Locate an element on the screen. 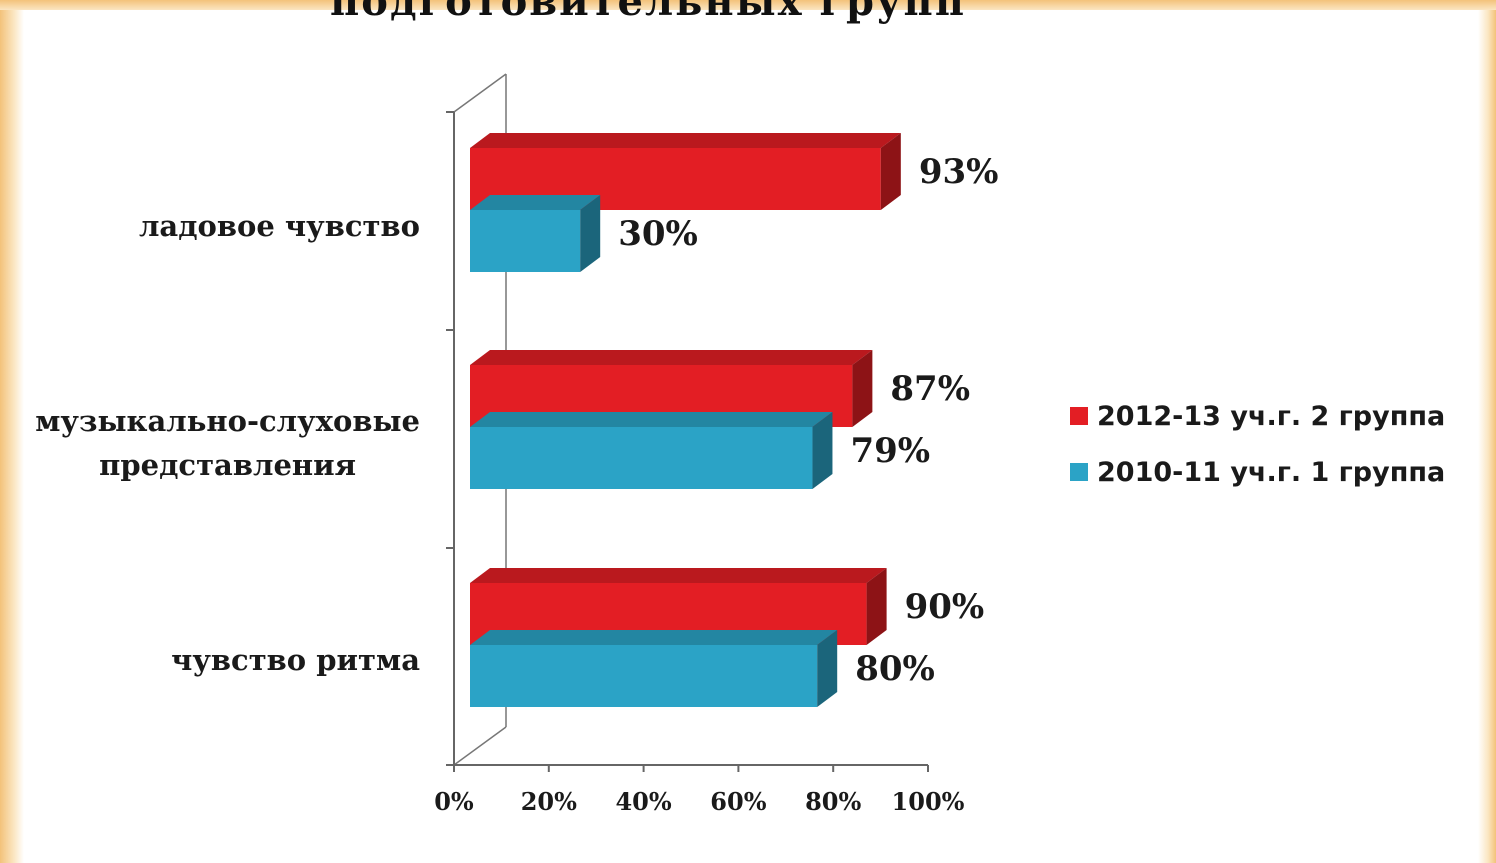 Image resolution: width=1496 pixels, height=863 pixels. x-tick-label-5: 100% is located at coordinates (928, 801).